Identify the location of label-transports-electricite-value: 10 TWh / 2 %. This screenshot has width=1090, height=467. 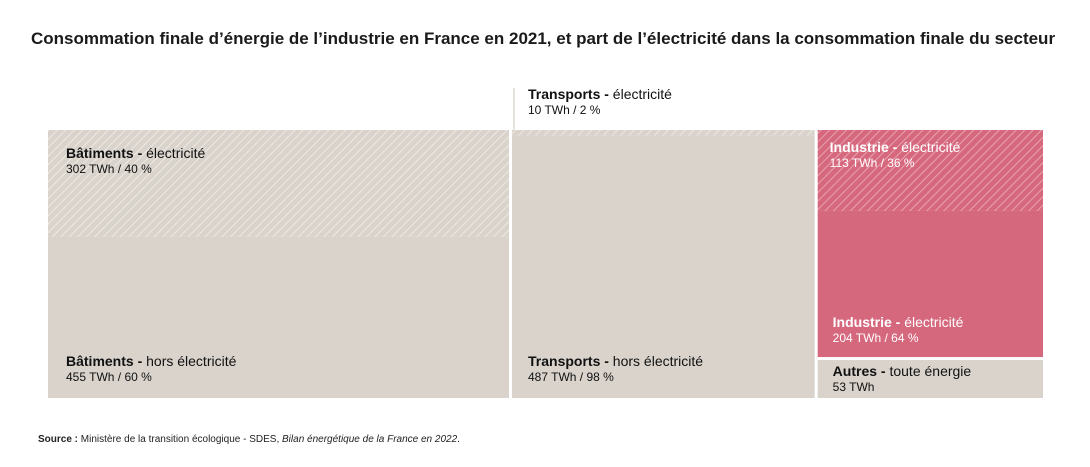
(564, 110).